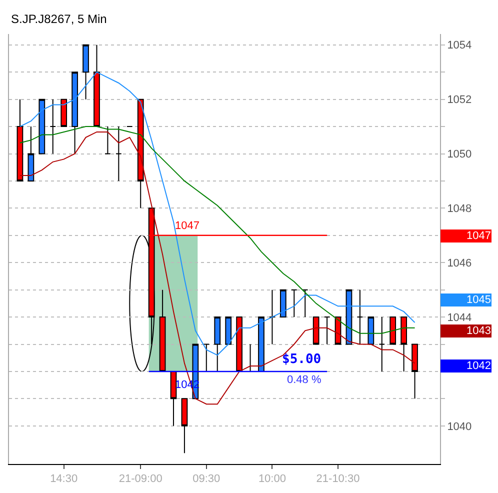 This screenshot has width=498, height=493. What do you see at coordinates (478, 236) in the screenshot?
I see `text: 1047` at bounding box center [478, 236].